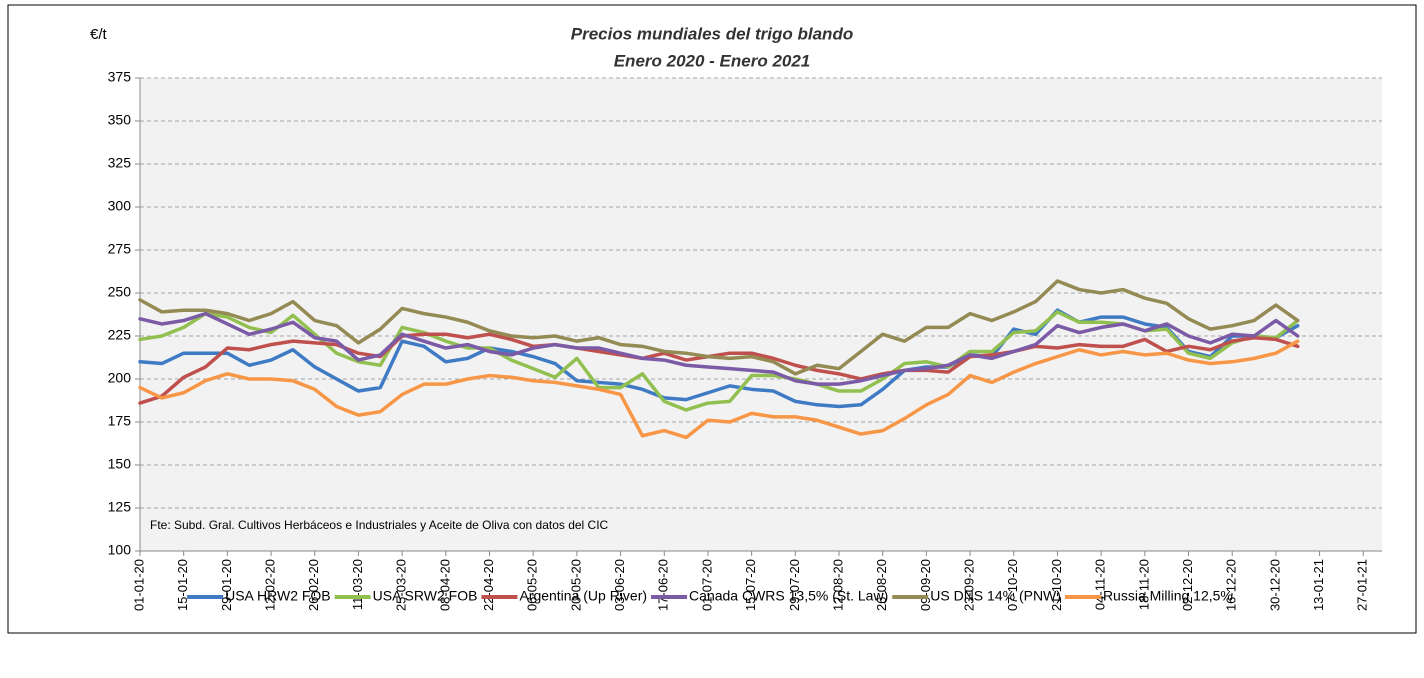 This screenshot has height=678, width=1424. Describe the element at coordinates (120, 163) in the screenshot. I see `y-tick-label: 325` at that location.